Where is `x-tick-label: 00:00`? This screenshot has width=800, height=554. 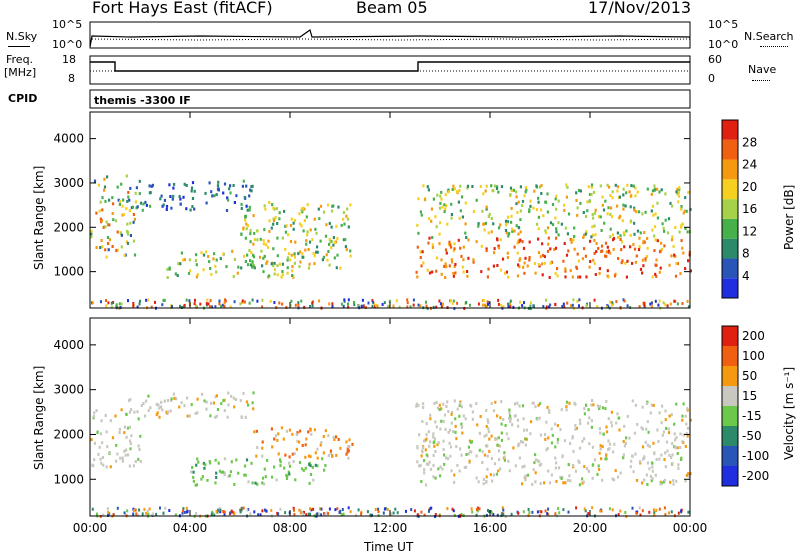
x-tick-label: 00:00 is located at coordinates (90, 528).